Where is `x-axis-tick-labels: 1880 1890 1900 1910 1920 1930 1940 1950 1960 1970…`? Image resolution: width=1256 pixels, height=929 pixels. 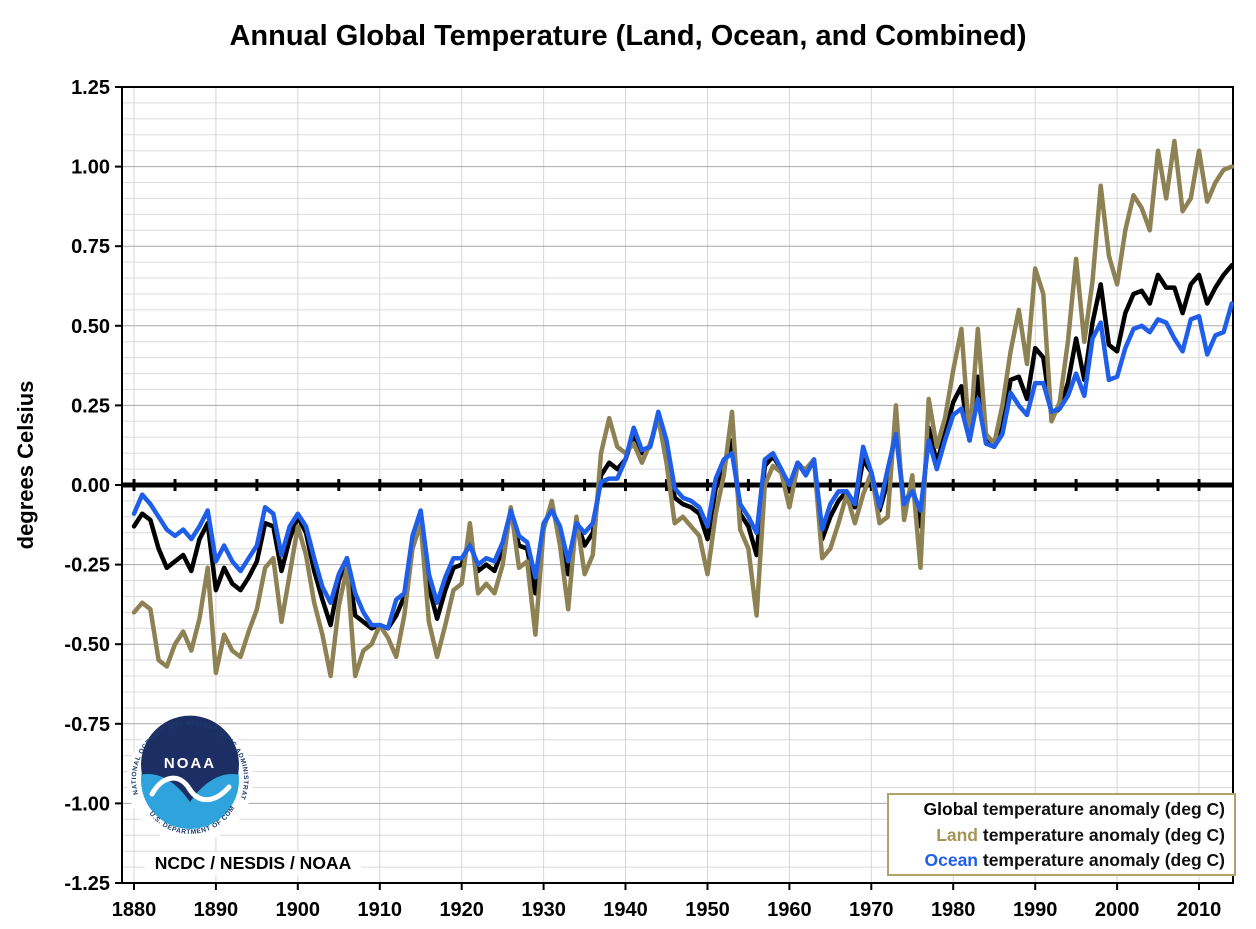 x-axis-tick-labels: 1880 1890 1900 1910 1920 1930 1940 1950 1960 1970… is located at coordinates (667, 910).